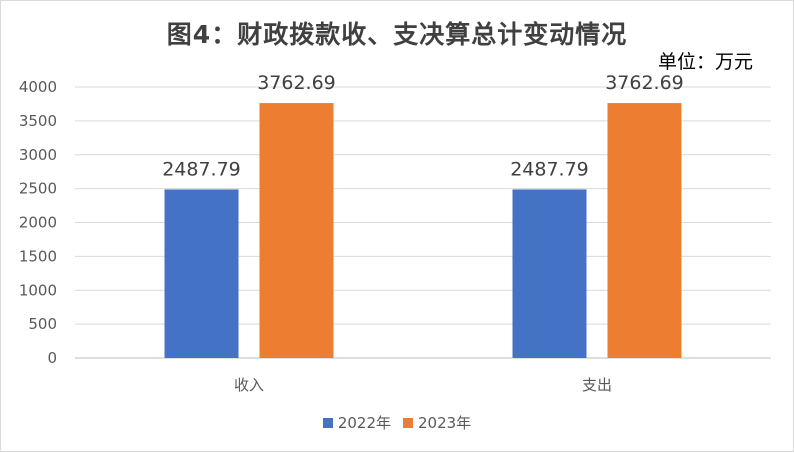 The height and width of the screenshot is (453, 794). Describe the element at coordinates (705, 62) in the screenshot. I see `unit-label: 单位：万元` at that location.